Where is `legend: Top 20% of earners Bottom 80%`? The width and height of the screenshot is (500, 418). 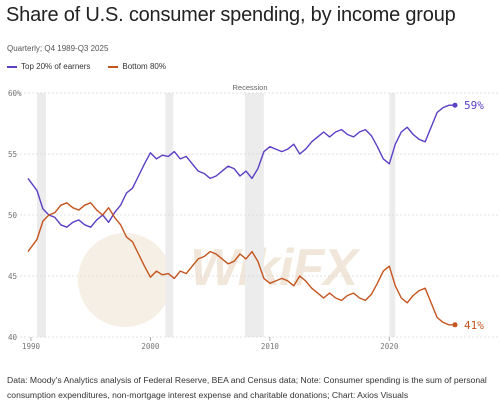 legend: Top 20% of earners Bottom 80% is located at coordinates (86, 66).